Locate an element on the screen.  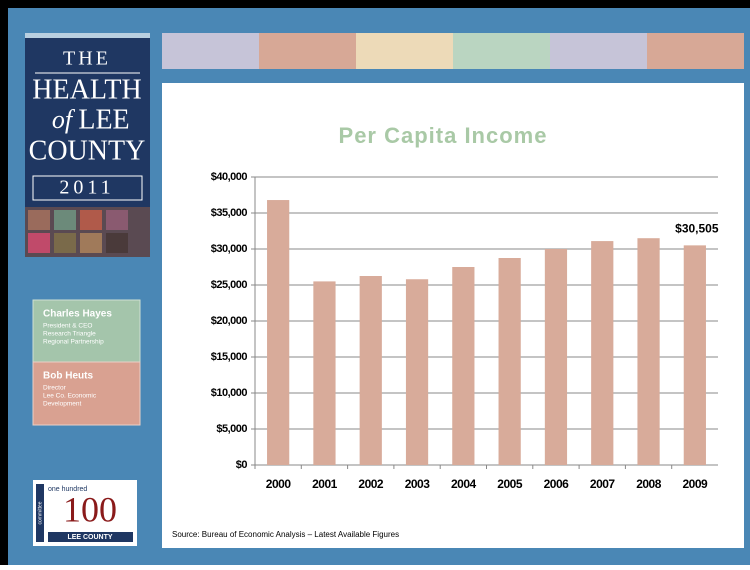
x-tick-label: 2000 is located at coordinates (279, 484).